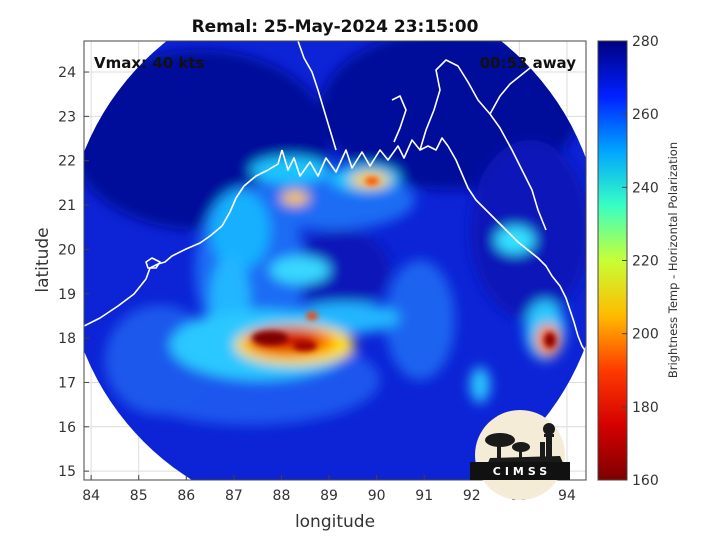 The image size is (720, 540). I want to click on y-axis-label: latitude, so click(43, 259).